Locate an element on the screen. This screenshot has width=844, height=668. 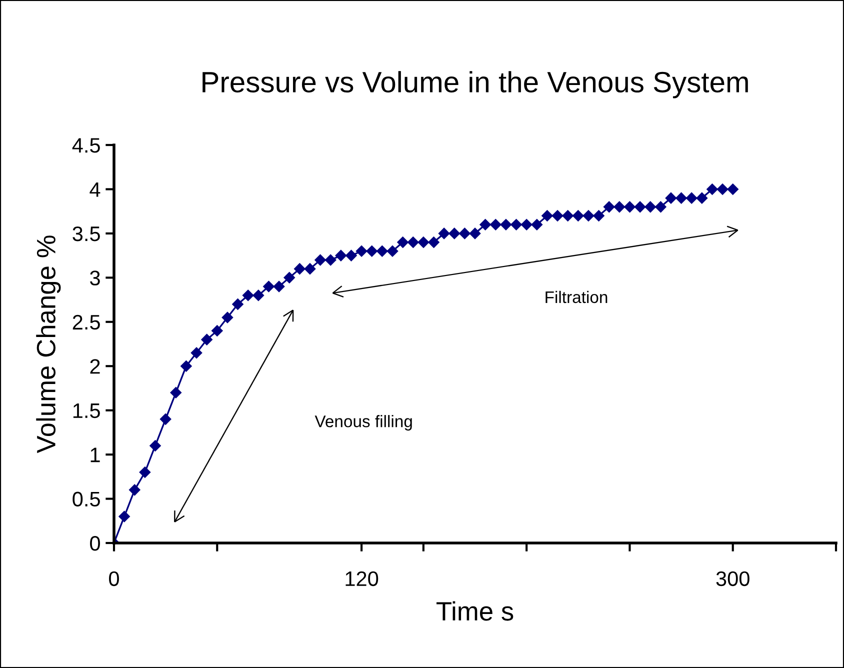
y-tick-label: 4 is located at coordinates (95, 189).